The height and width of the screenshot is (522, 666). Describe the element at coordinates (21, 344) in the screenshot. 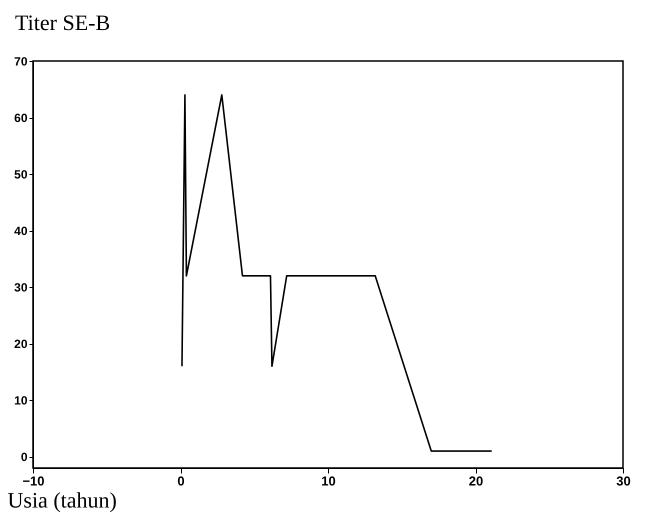

I see `y-tick-label: 20` at that location.